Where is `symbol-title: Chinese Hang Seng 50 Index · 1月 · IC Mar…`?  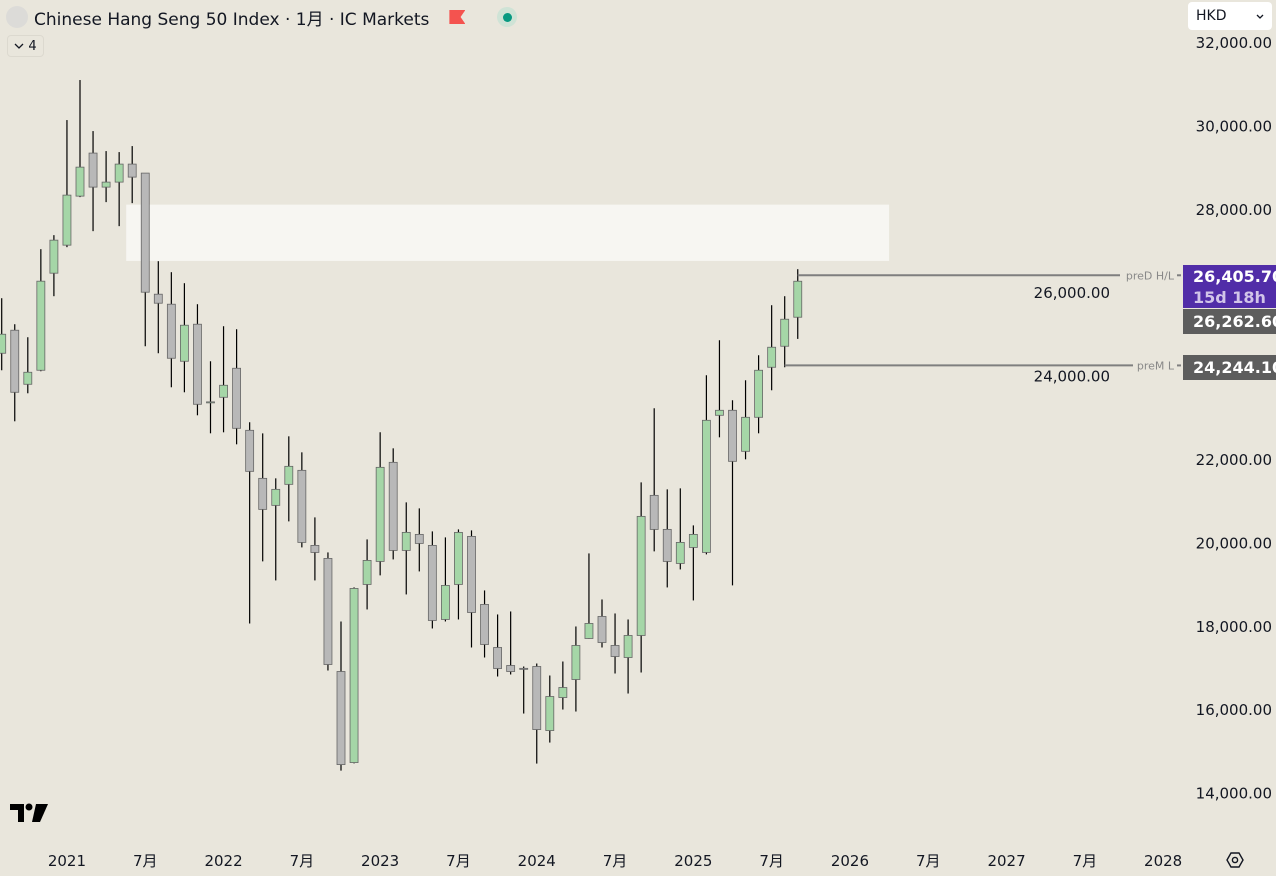 symbol-title: Chinese Hang Seng 50 Index · 1月 · IC Mar… is located at coordinates (232, 19).